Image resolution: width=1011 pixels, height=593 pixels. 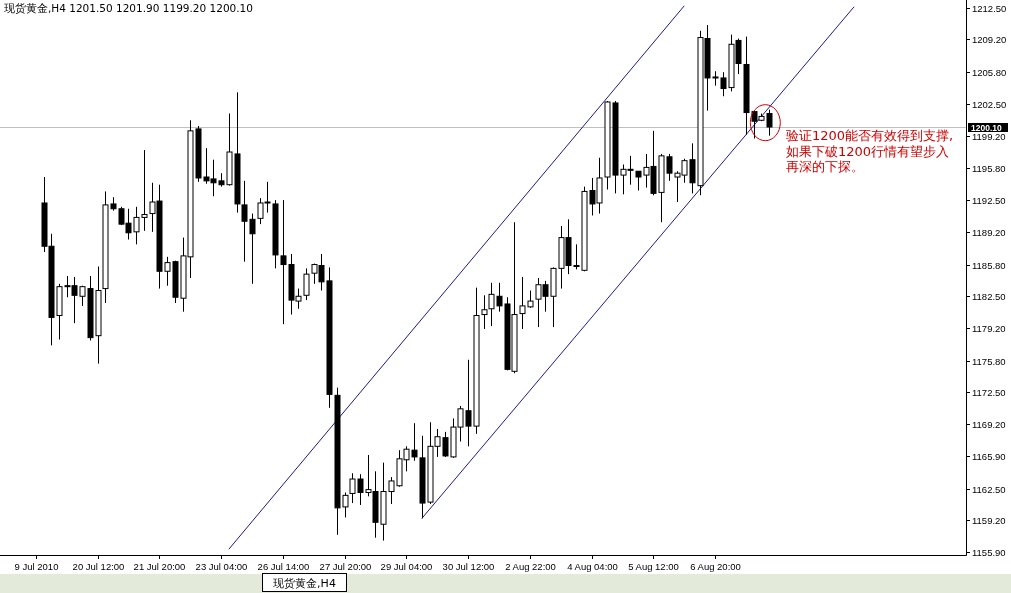 What do you see at coordinates (989, 136) in the screenshot?
I see `y-tick-label: 1199.20` at bounding box center [989, 136].